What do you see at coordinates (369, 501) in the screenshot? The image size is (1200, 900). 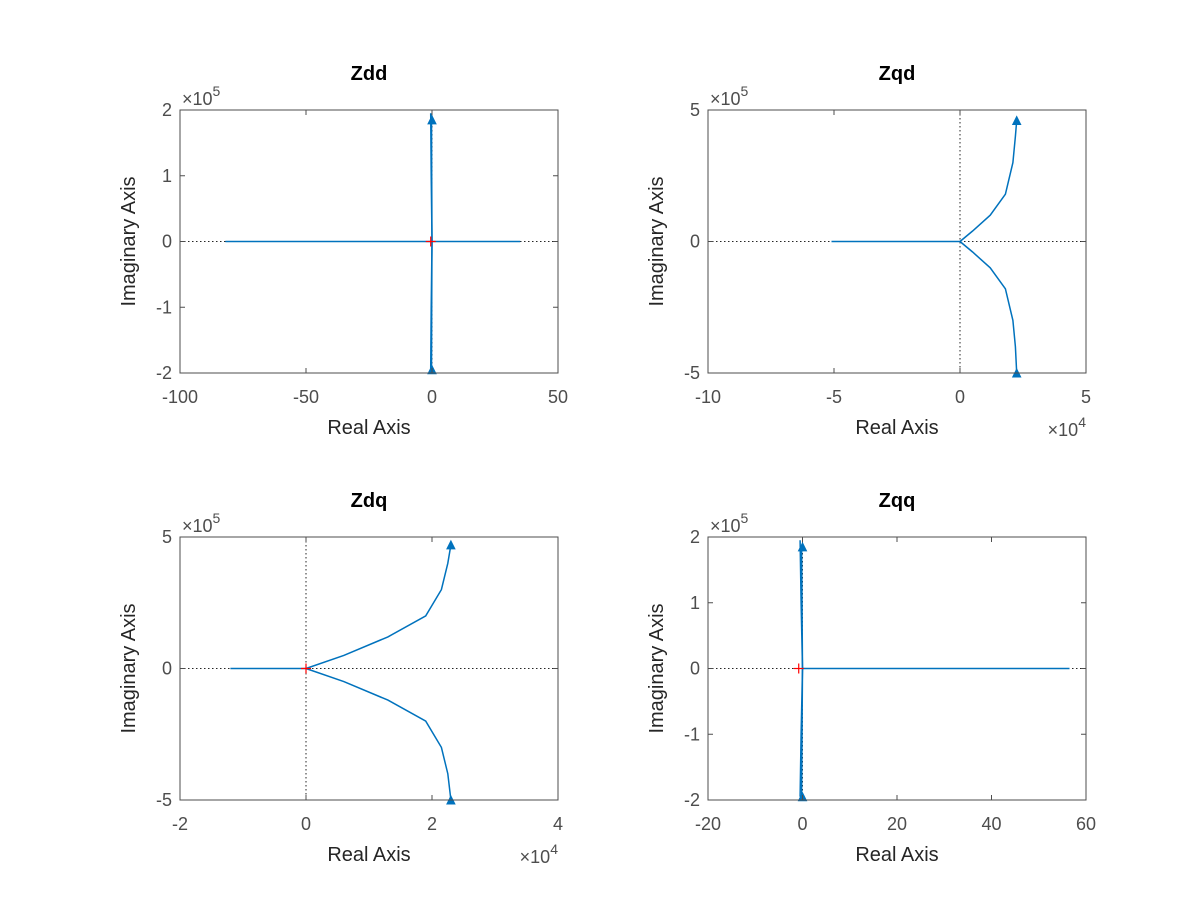 I see `subplot-title: Zdq` at bounding box center [369, 501].